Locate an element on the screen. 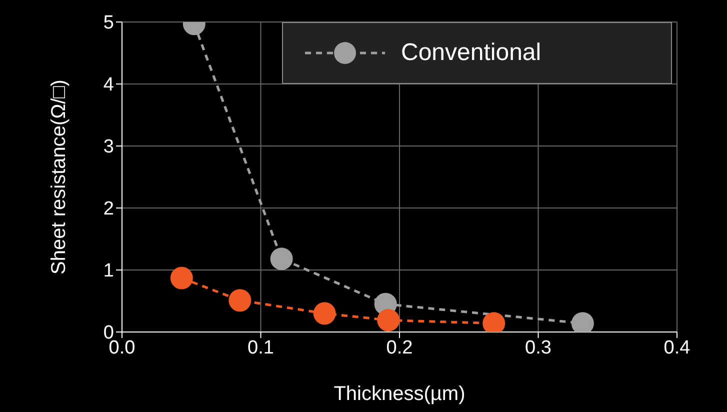  legend-label: Conventional is located at coordinates (471, 53).